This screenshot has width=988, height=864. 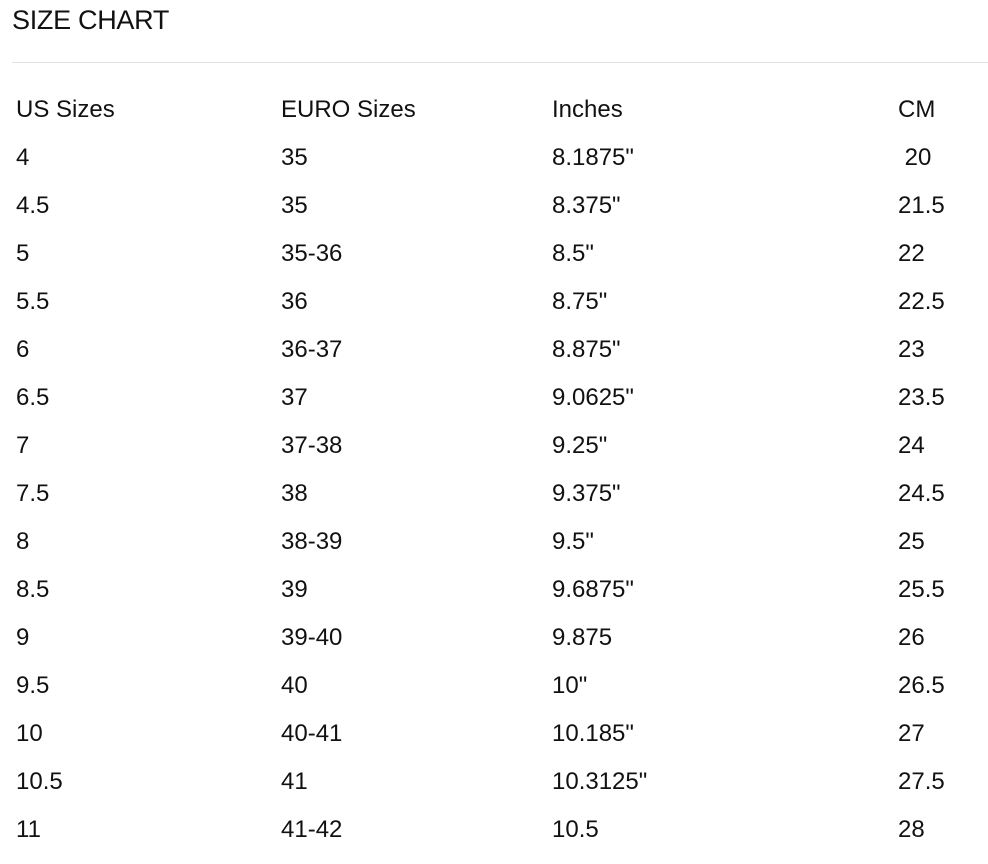 What do you see at coordinates (911, 541) in the screenshot?
I see `cell-cm: 25` at bounding box center [911, 541].